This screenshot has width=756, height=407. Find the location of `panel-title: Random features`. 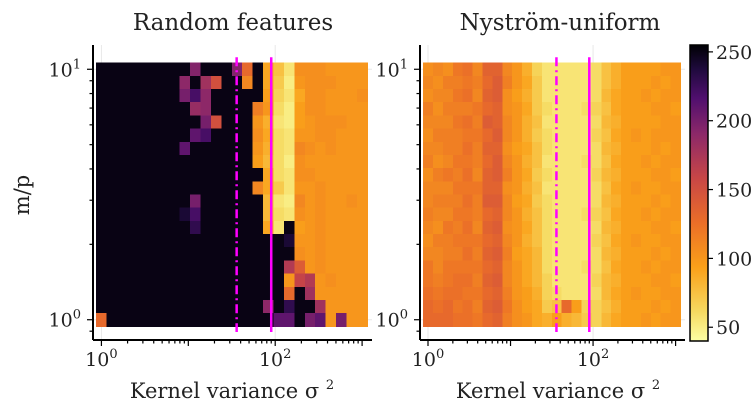

panel-title: Random features is located at coordinates (233, 23).